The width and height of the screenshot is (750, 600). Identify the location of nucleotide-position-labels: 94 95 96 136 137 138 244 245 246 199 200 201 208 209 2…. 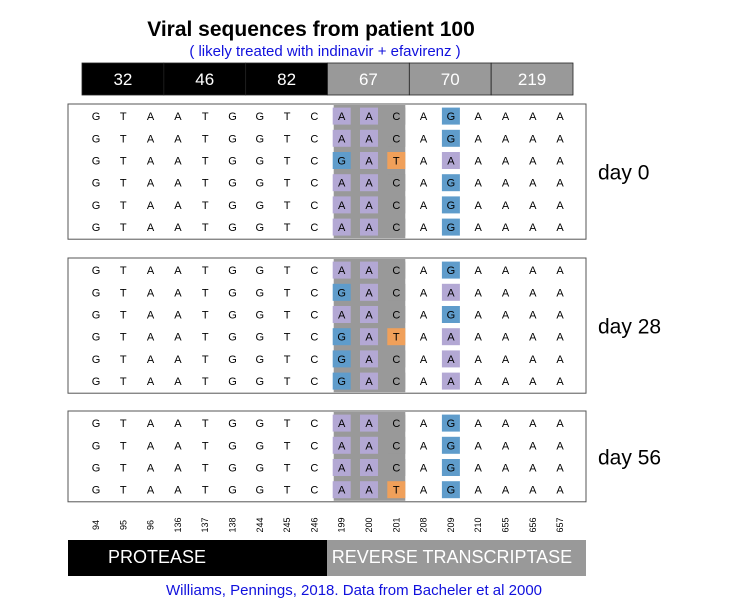
(328, 524).